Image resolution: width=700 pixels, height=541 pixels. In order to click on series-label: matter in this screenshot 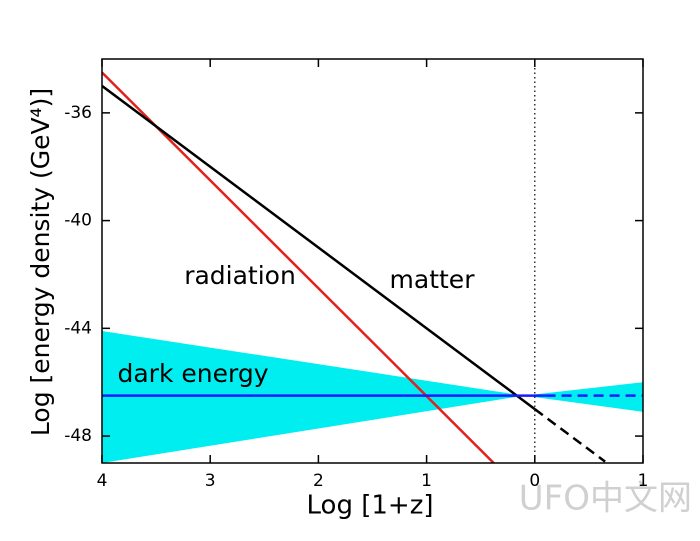, I will do `click(433, 279)`.